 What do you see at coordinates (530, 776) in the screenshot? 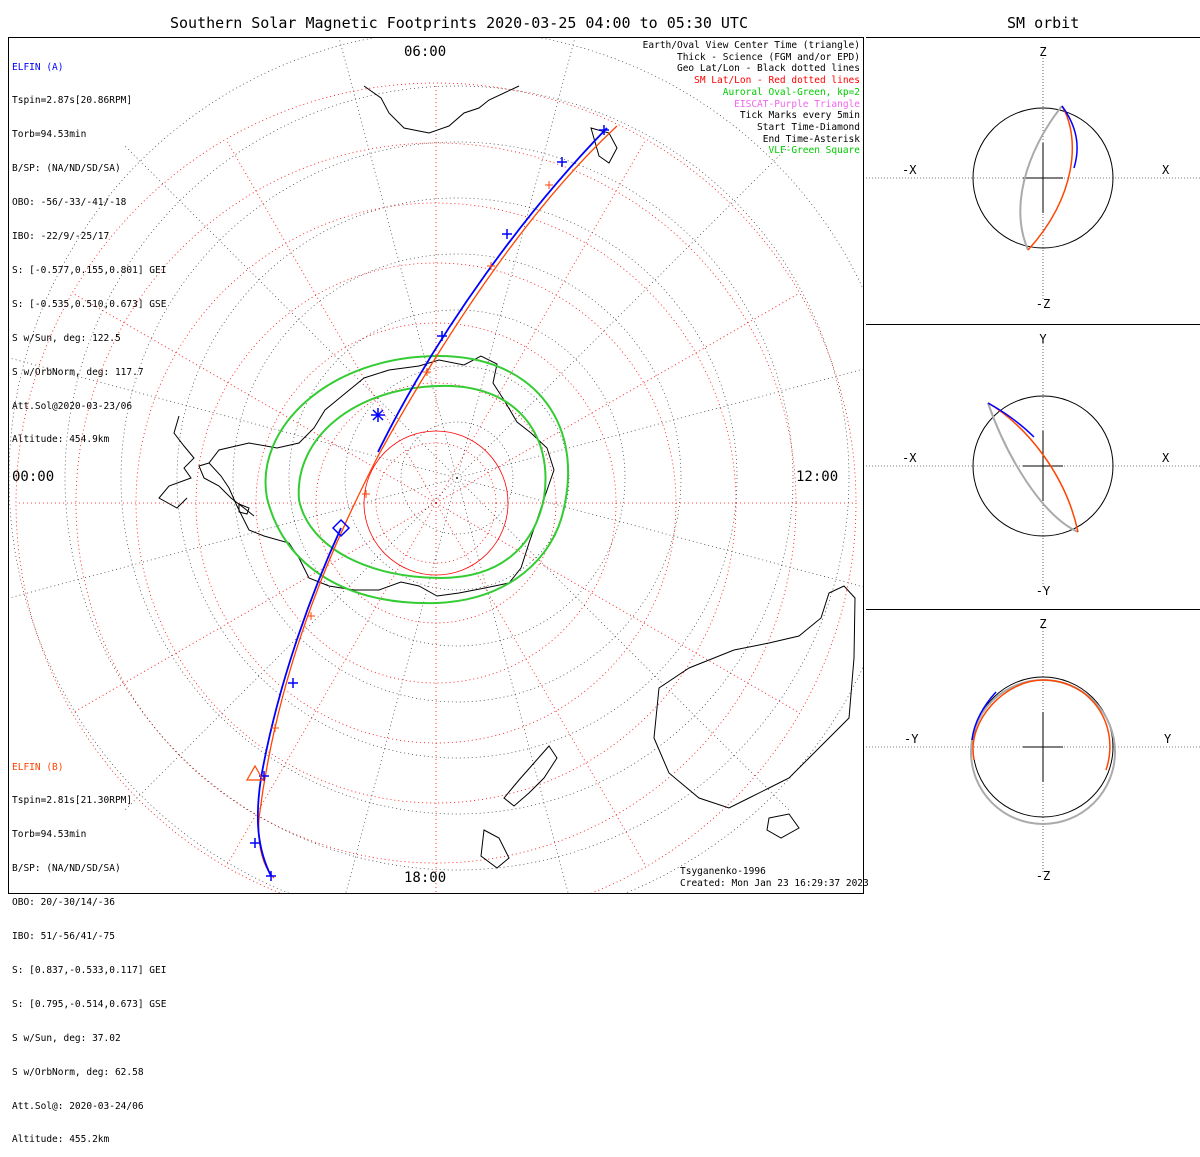
I see `new-zealand-coast` at bounding box center [530, 776].